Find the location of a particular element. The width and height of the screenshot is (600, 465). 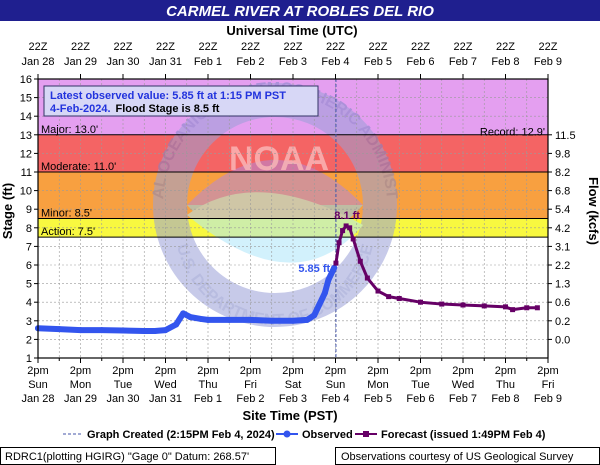

x-tick-label-weekday: Sun is located at coordinates (38, 385).